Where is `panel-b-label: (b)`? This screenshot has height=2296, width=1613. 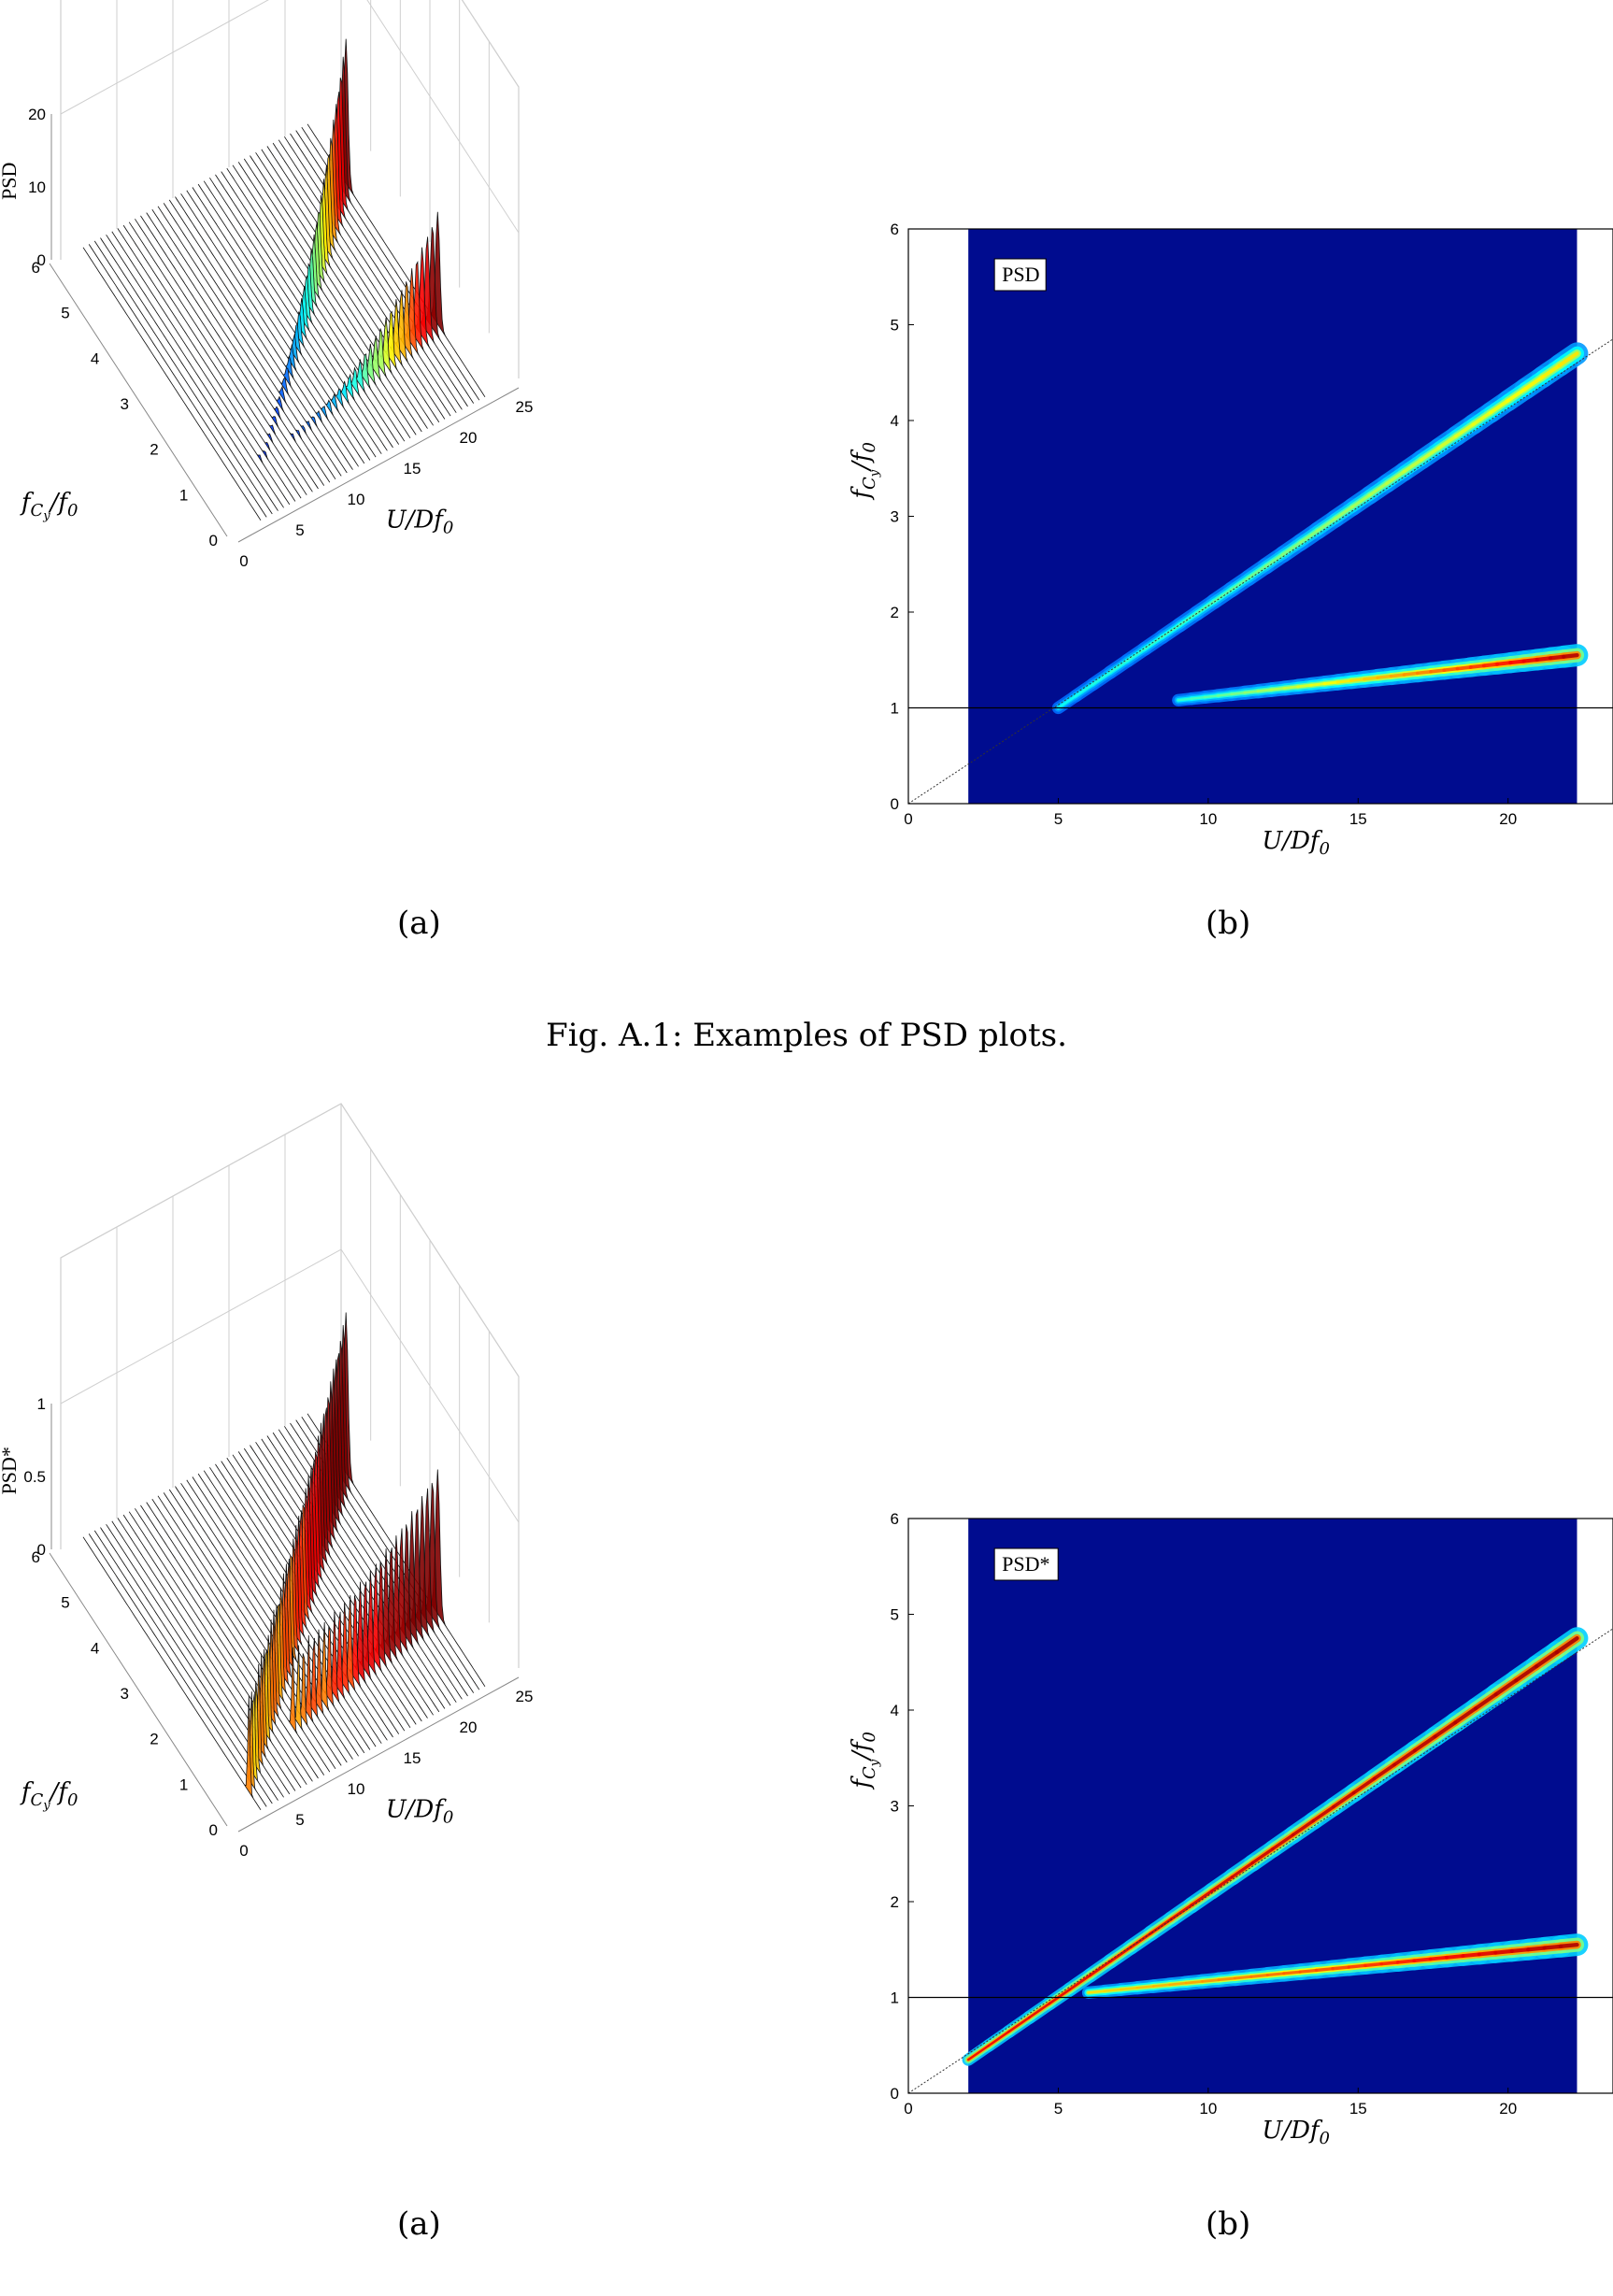 panel-b-label: (b) is located at coordinates (1228, 923).